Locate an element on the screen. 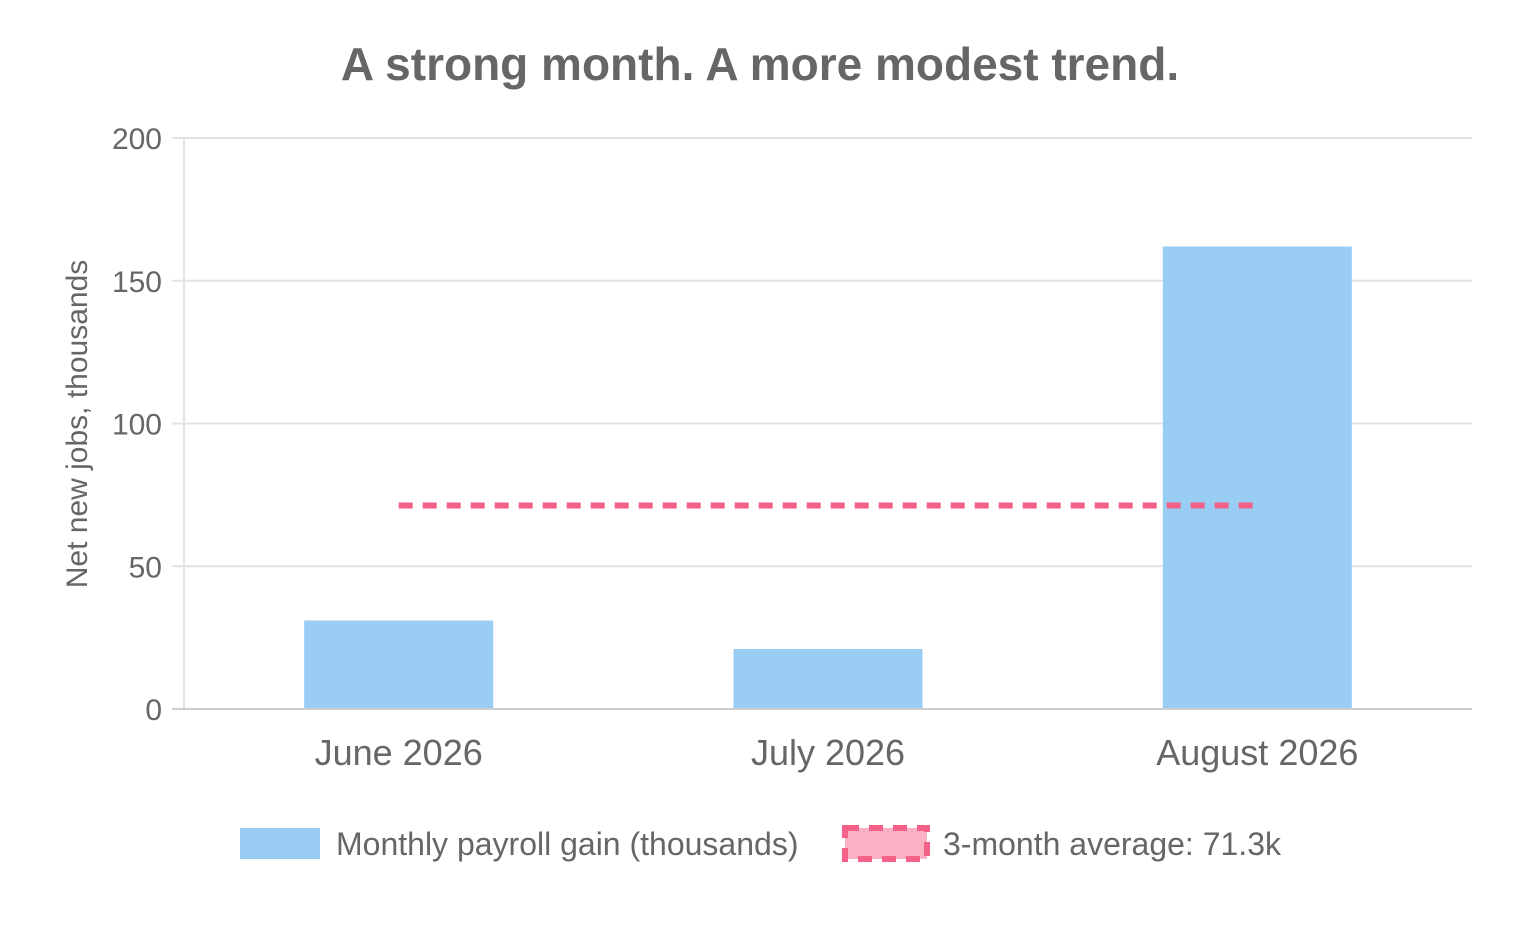  legend-swatch-line is located at coordinates (886, 843).